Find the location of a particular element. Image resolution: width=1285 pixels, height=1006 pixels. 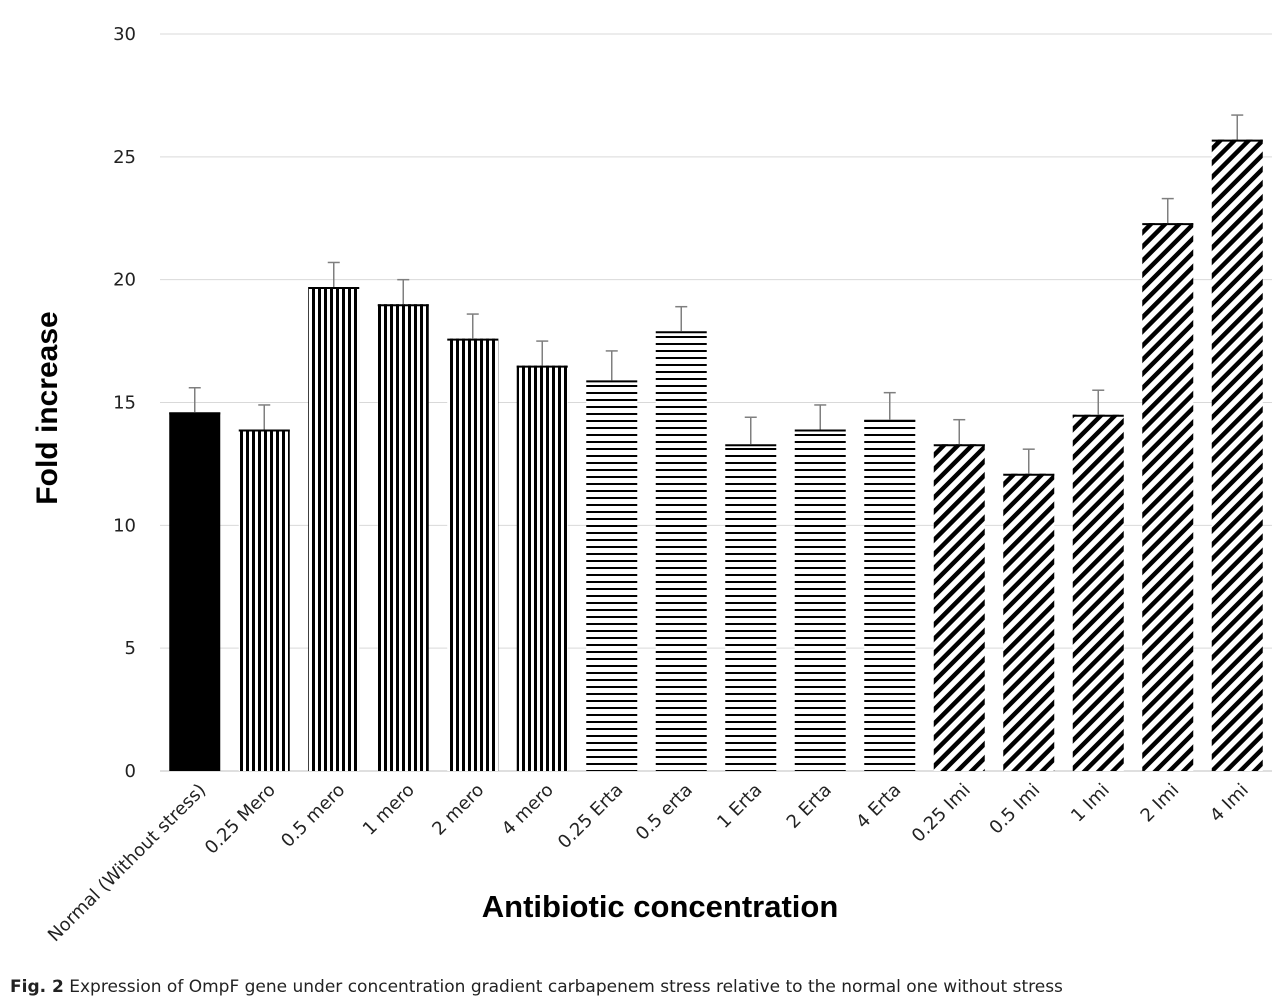

x-tick-label: 0.25 Mero is located at coordinates (240, 819).